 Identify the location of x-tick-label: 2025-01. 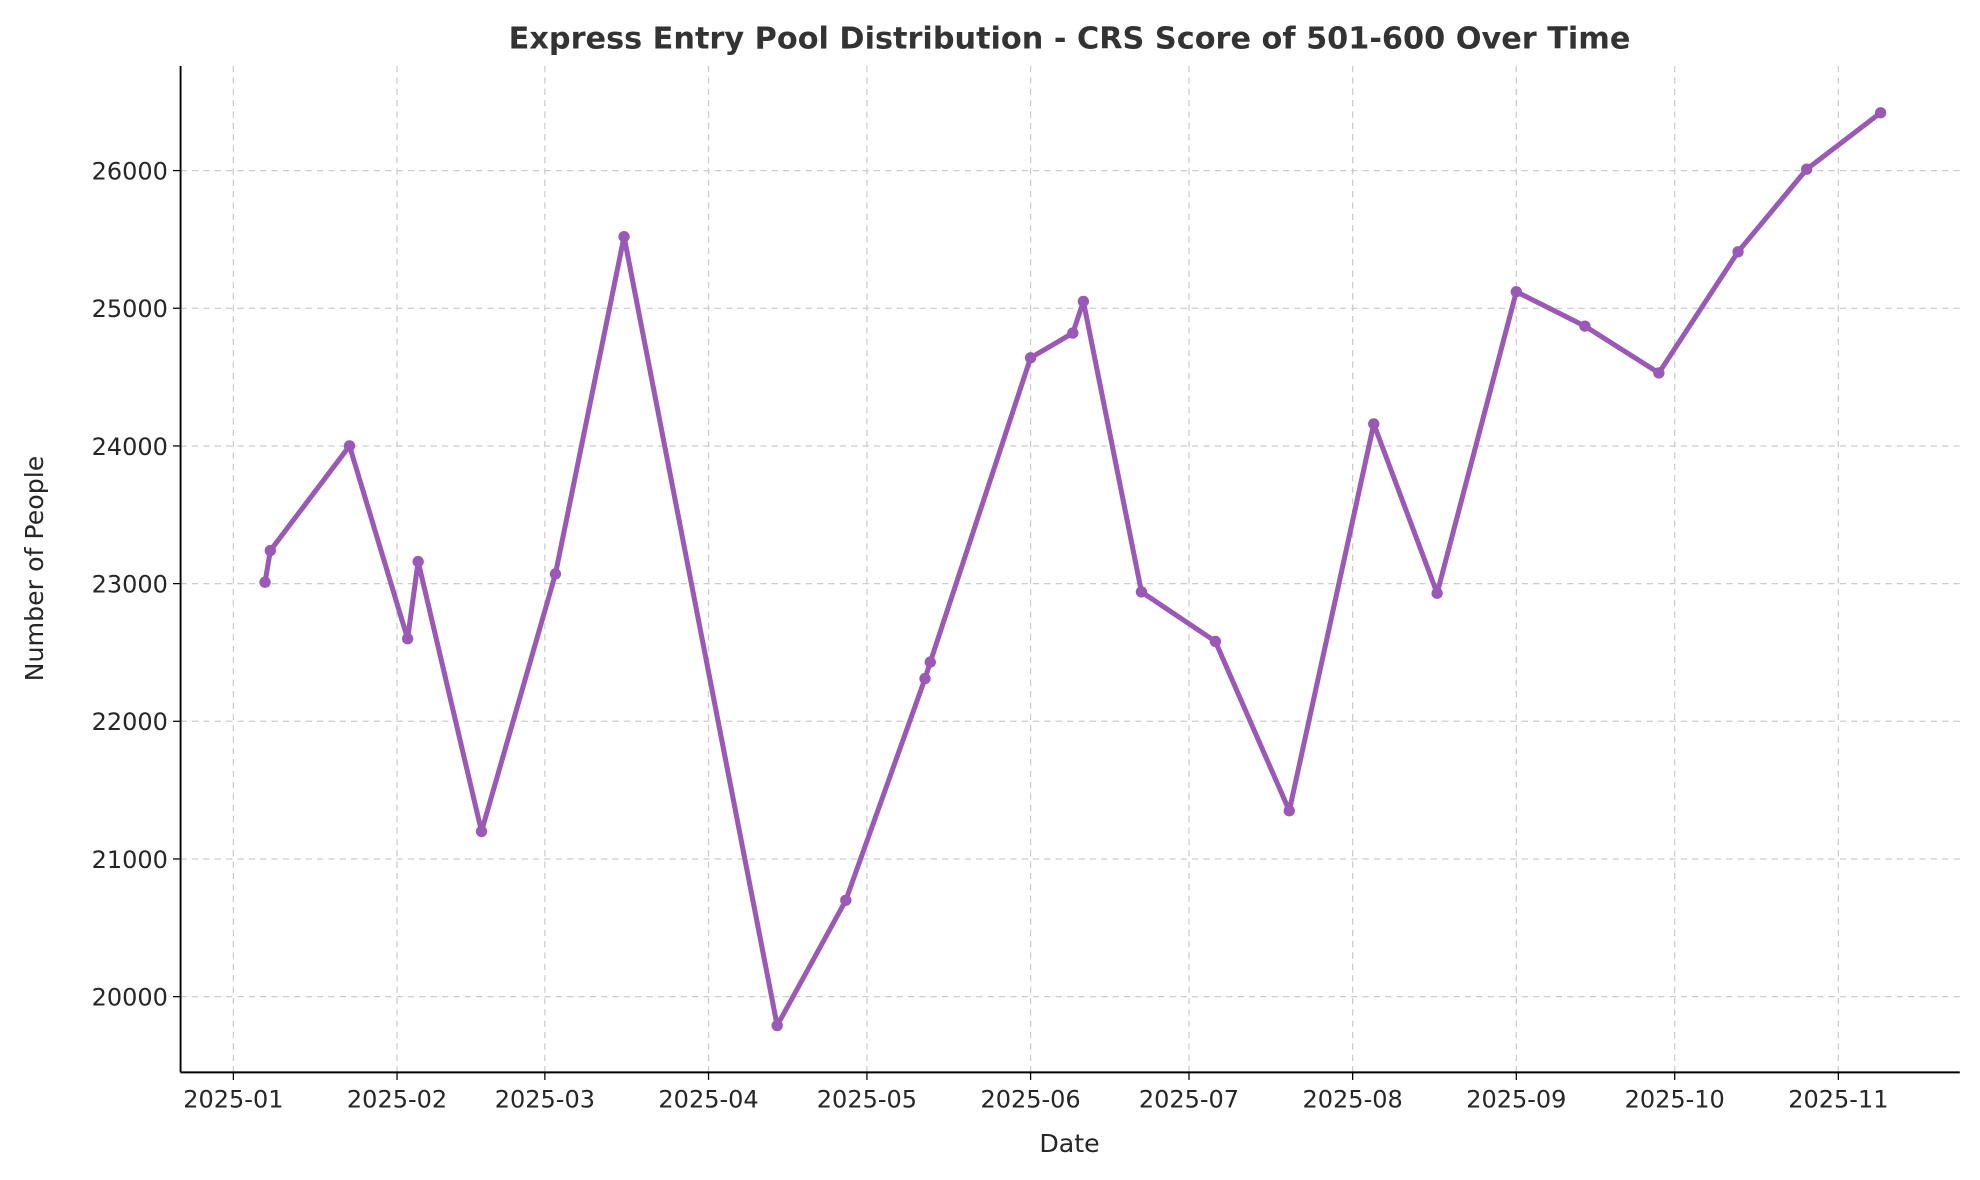
(233, 1100).